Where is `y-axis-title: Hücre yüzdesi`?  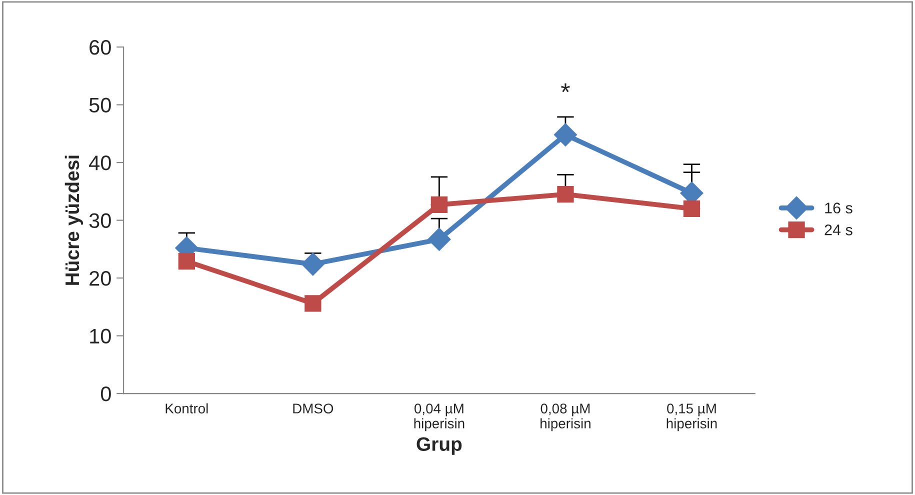 y-axis-title: Hücre yüzdesi is located at coordinates (73, 220).